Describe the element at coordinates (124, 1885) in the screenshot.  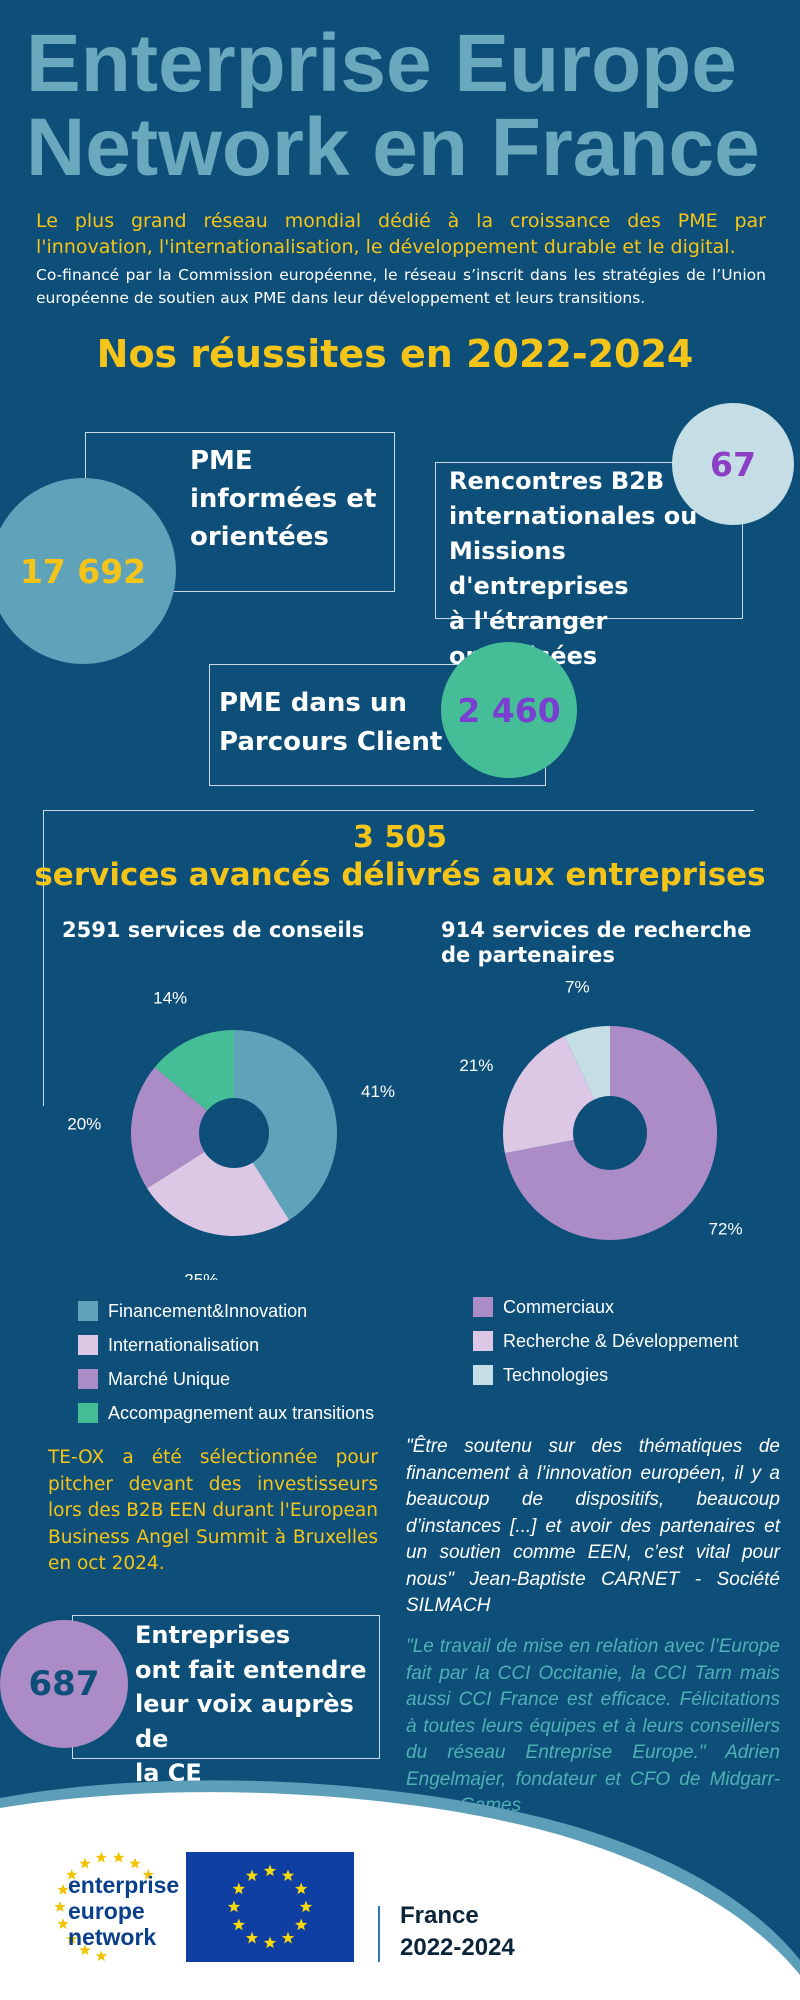
I see `een-logo-line: enterprise` at that location.